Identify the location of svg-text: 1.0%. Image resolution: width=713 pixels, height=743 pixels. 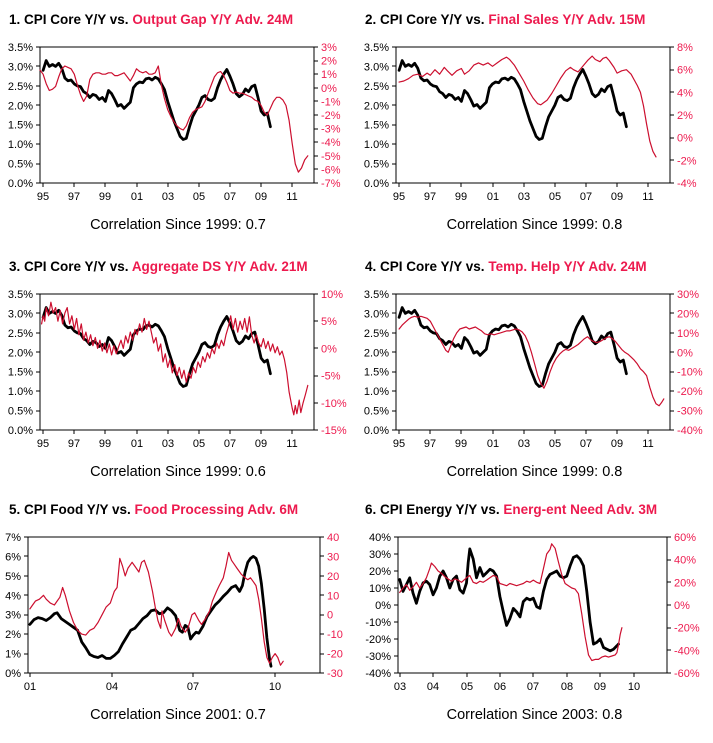
(376, 145).